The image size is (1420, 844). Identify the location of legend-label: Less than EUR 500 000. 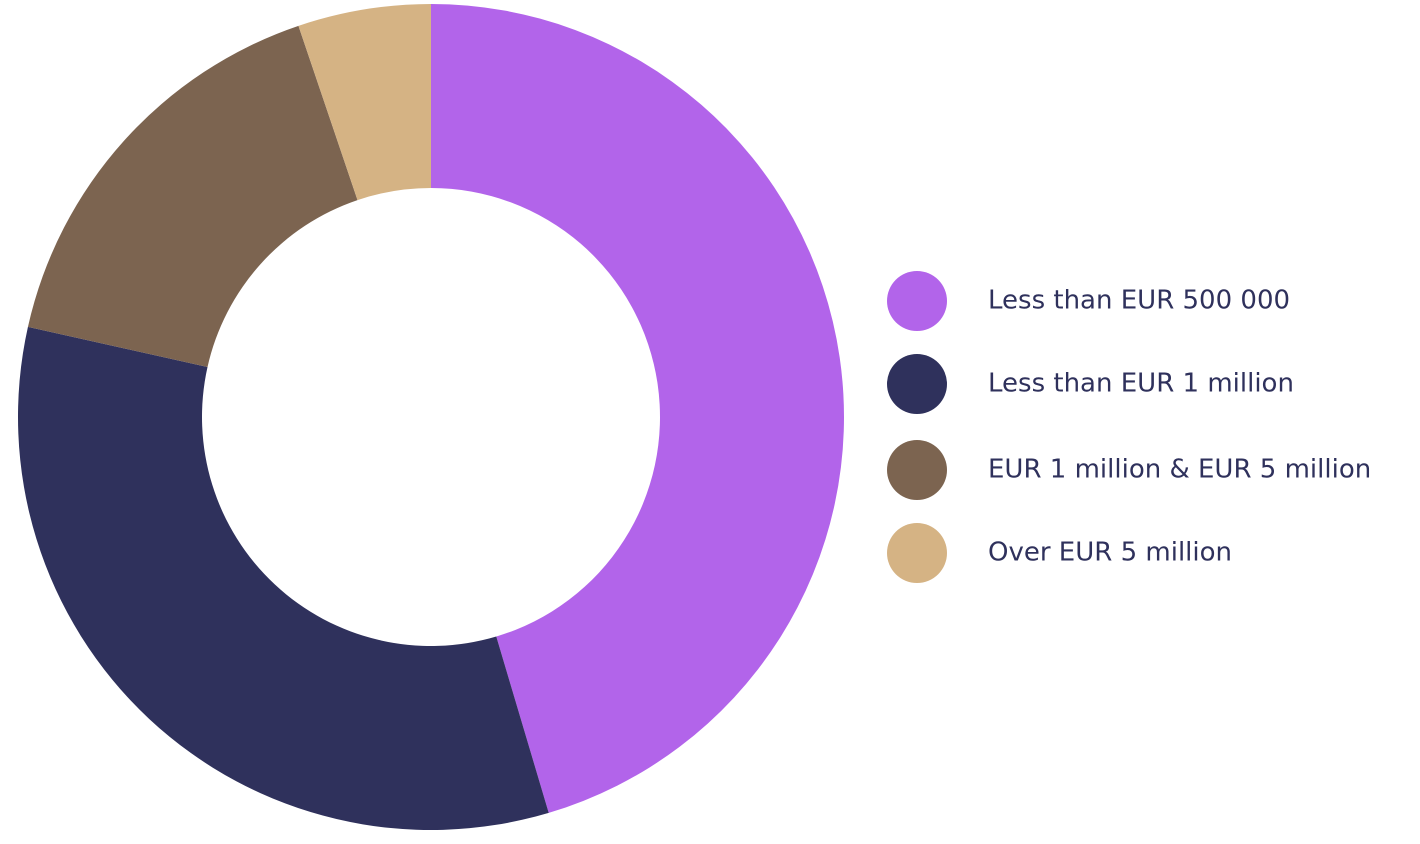
(1139, 301).